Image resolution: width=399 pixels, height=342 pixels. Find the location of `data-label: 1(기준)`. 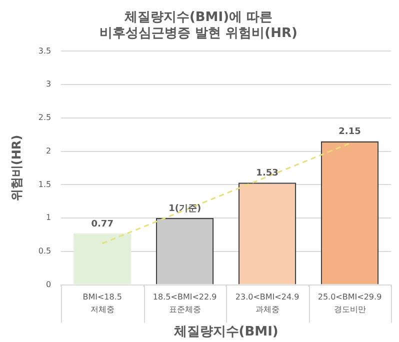

data-label: 1(기준) is located at coordinates (185, 209).